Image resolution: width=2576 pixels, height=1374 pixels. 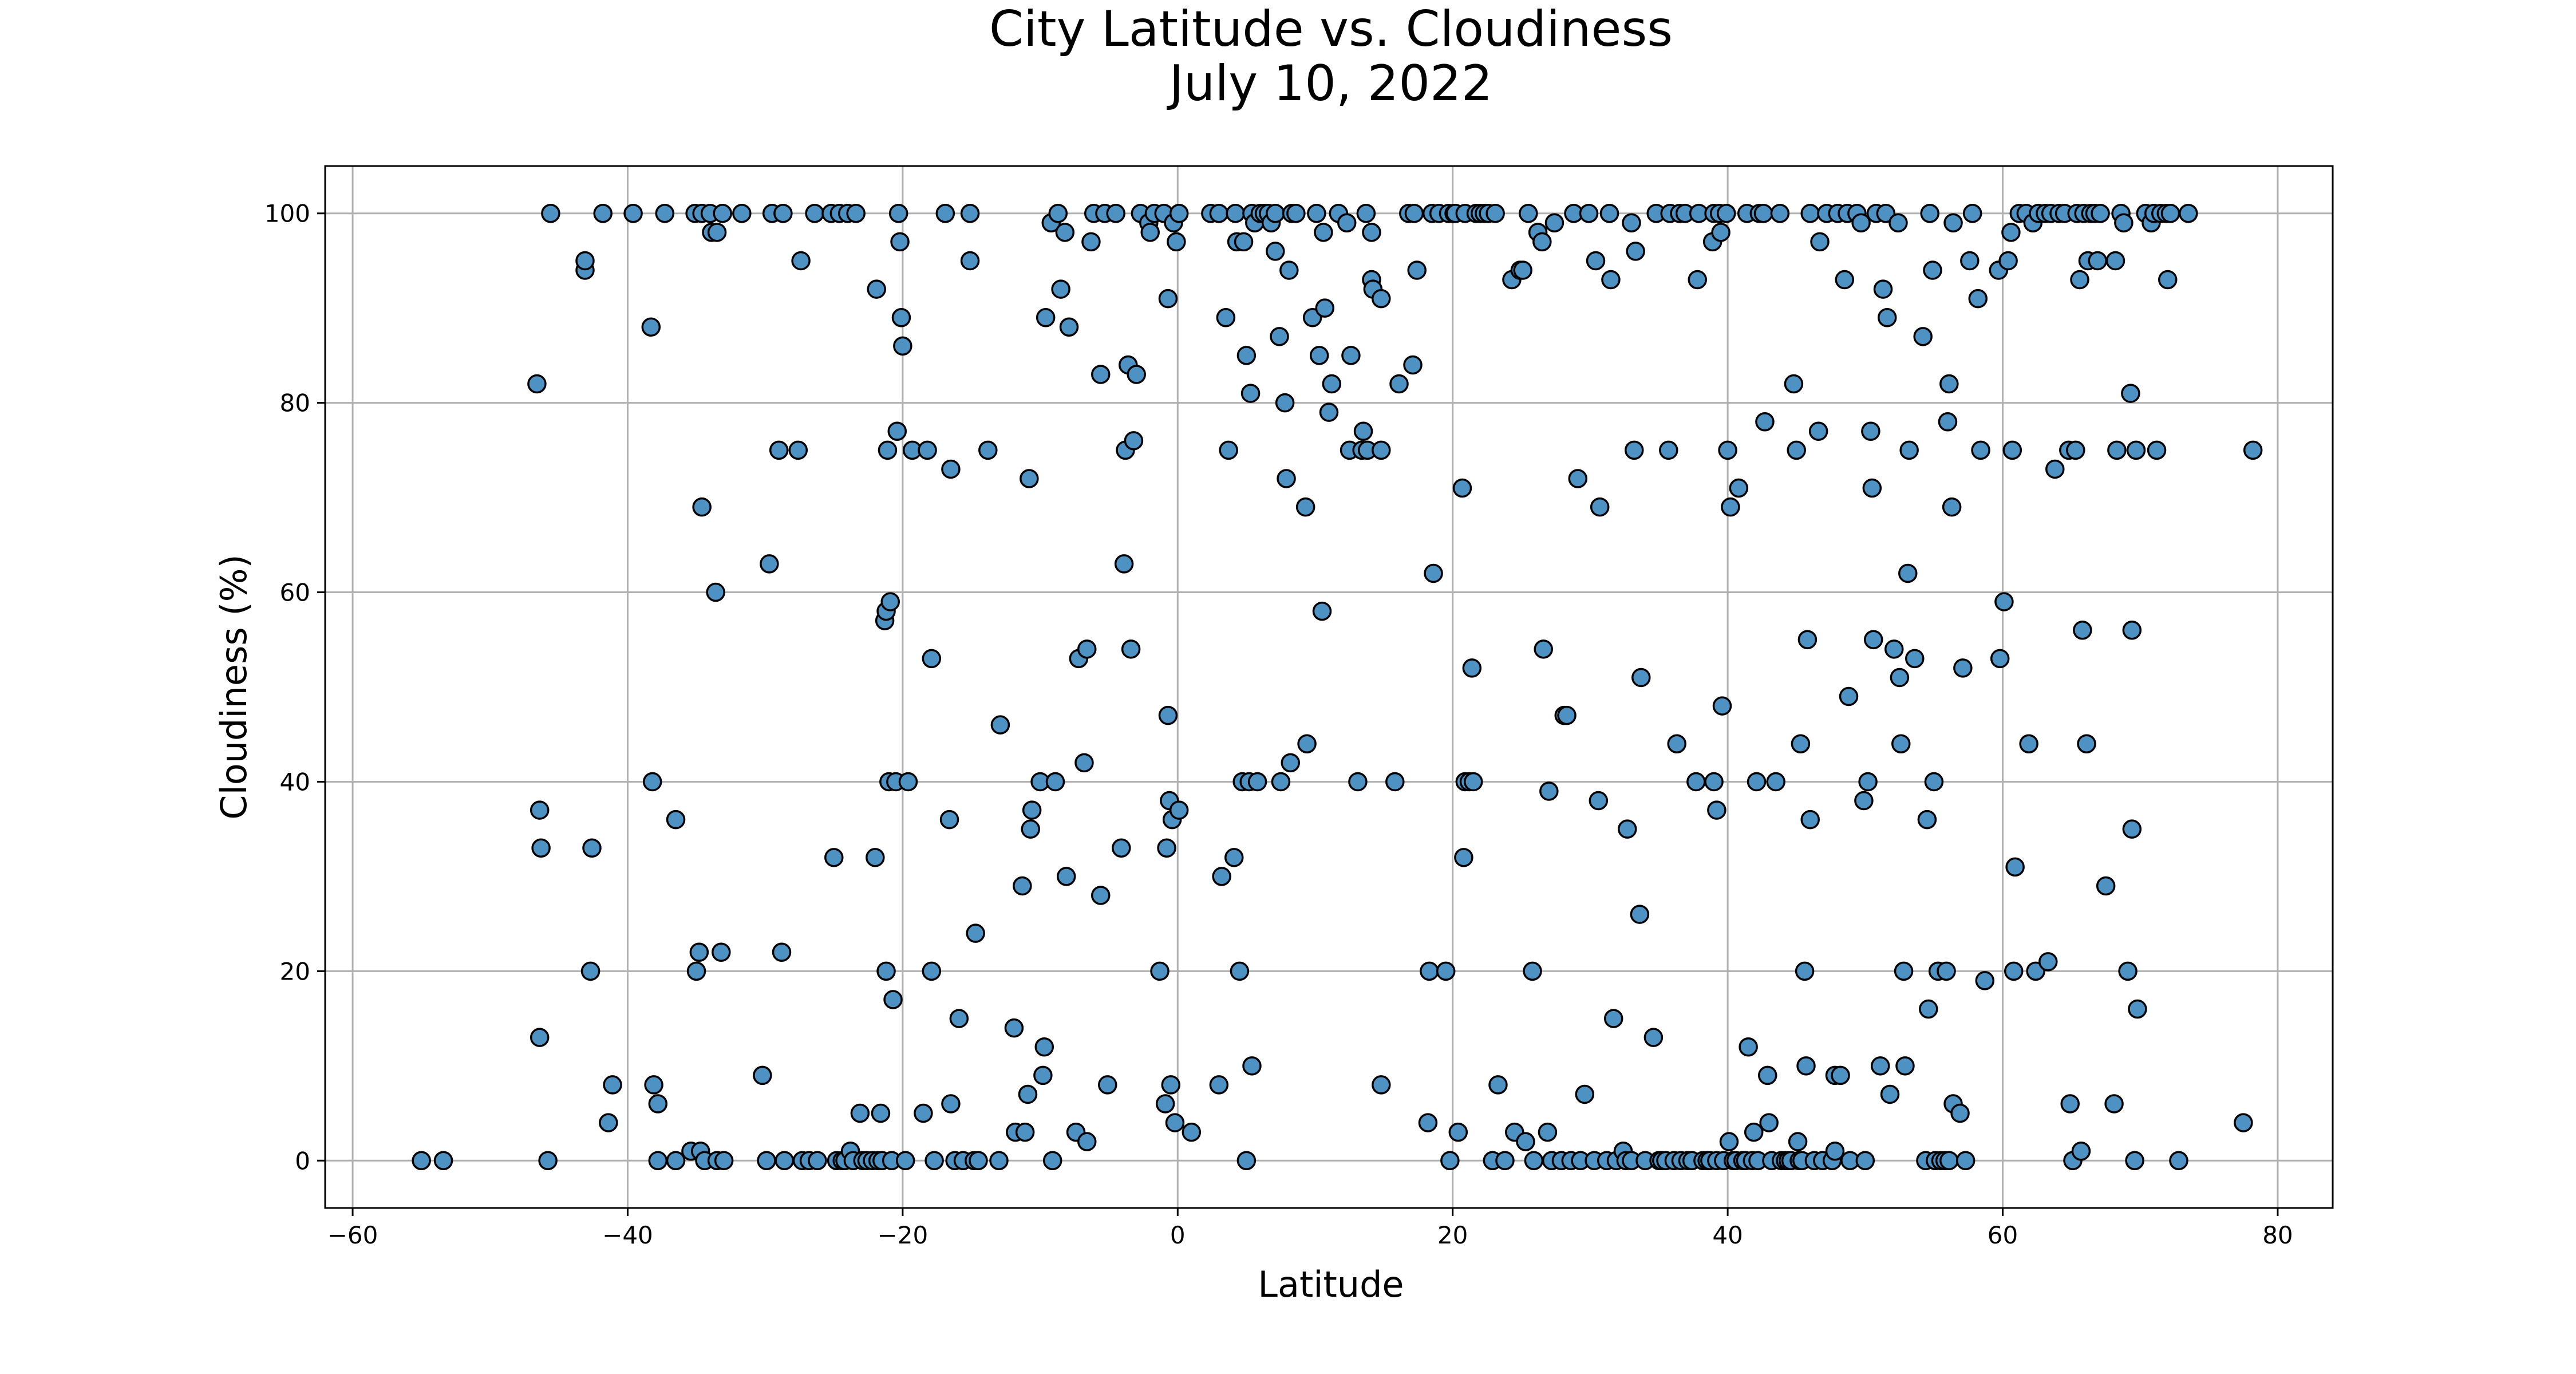 I want to click on chart-title-line-2: July 10, 2022, so click(x=1330, y=83).